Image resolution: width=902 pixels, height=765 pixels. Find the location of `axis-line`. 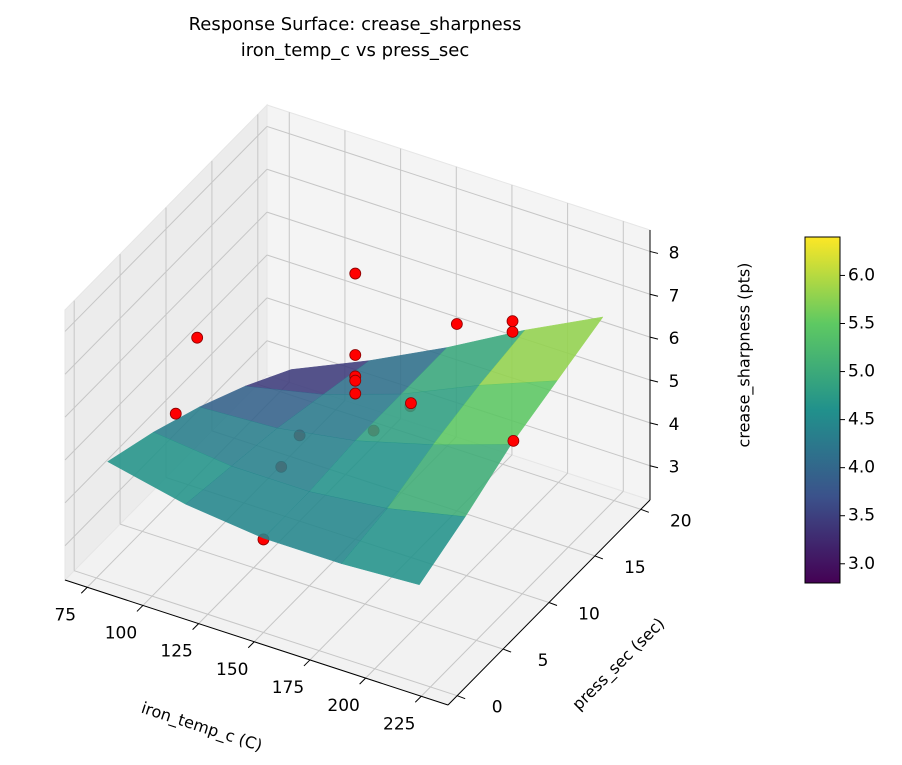

axis-line is located at coordinates (256, 642).